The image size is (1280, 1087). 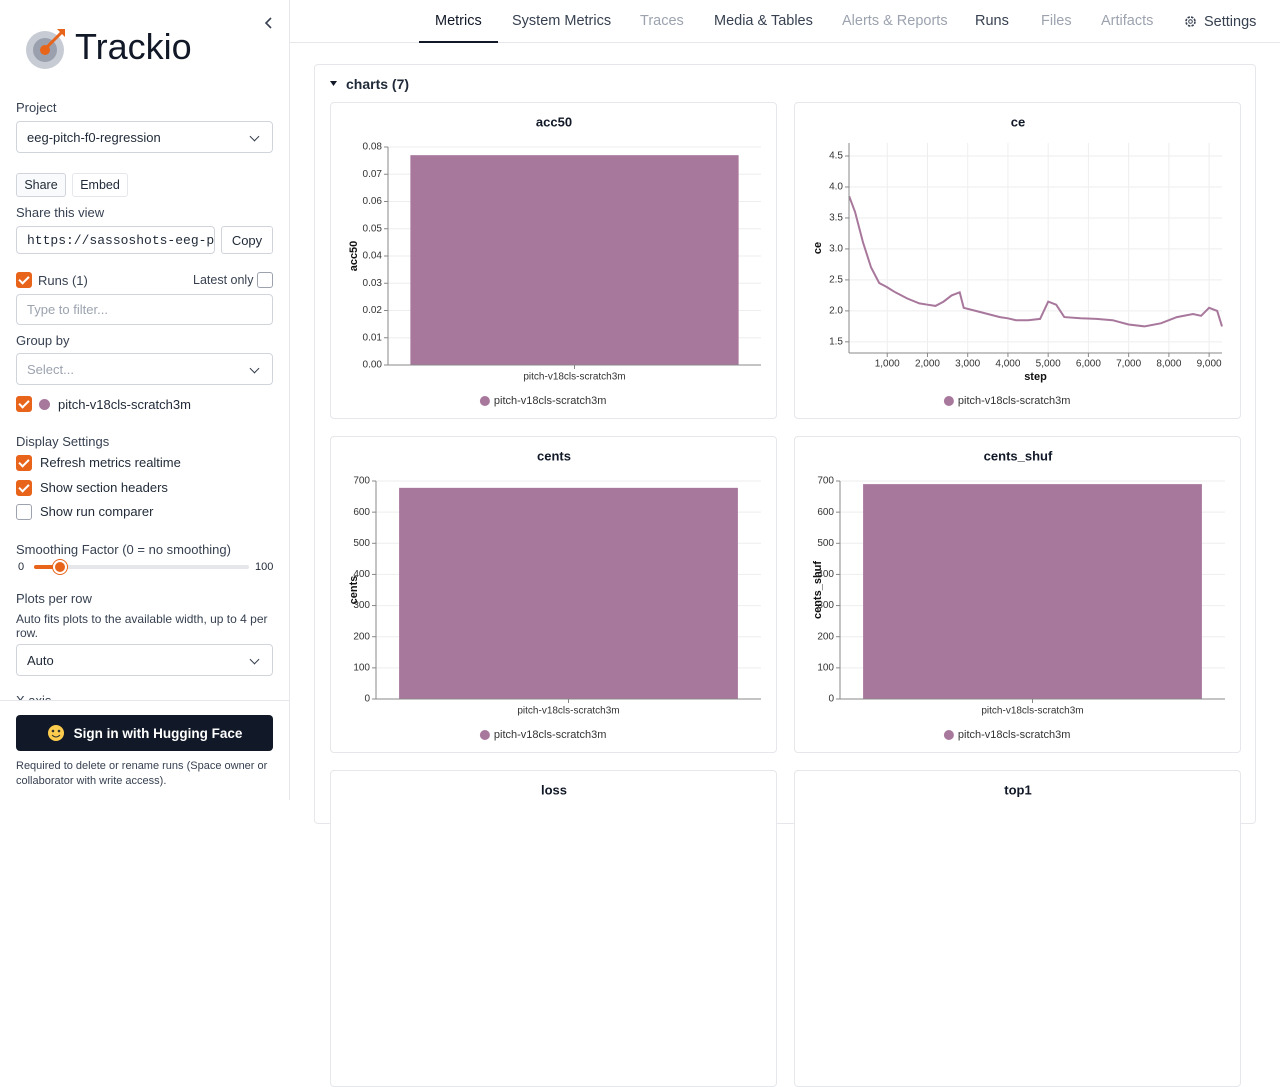 I want to click on y-tick-label: 3.5, so click(x=836, y=218).